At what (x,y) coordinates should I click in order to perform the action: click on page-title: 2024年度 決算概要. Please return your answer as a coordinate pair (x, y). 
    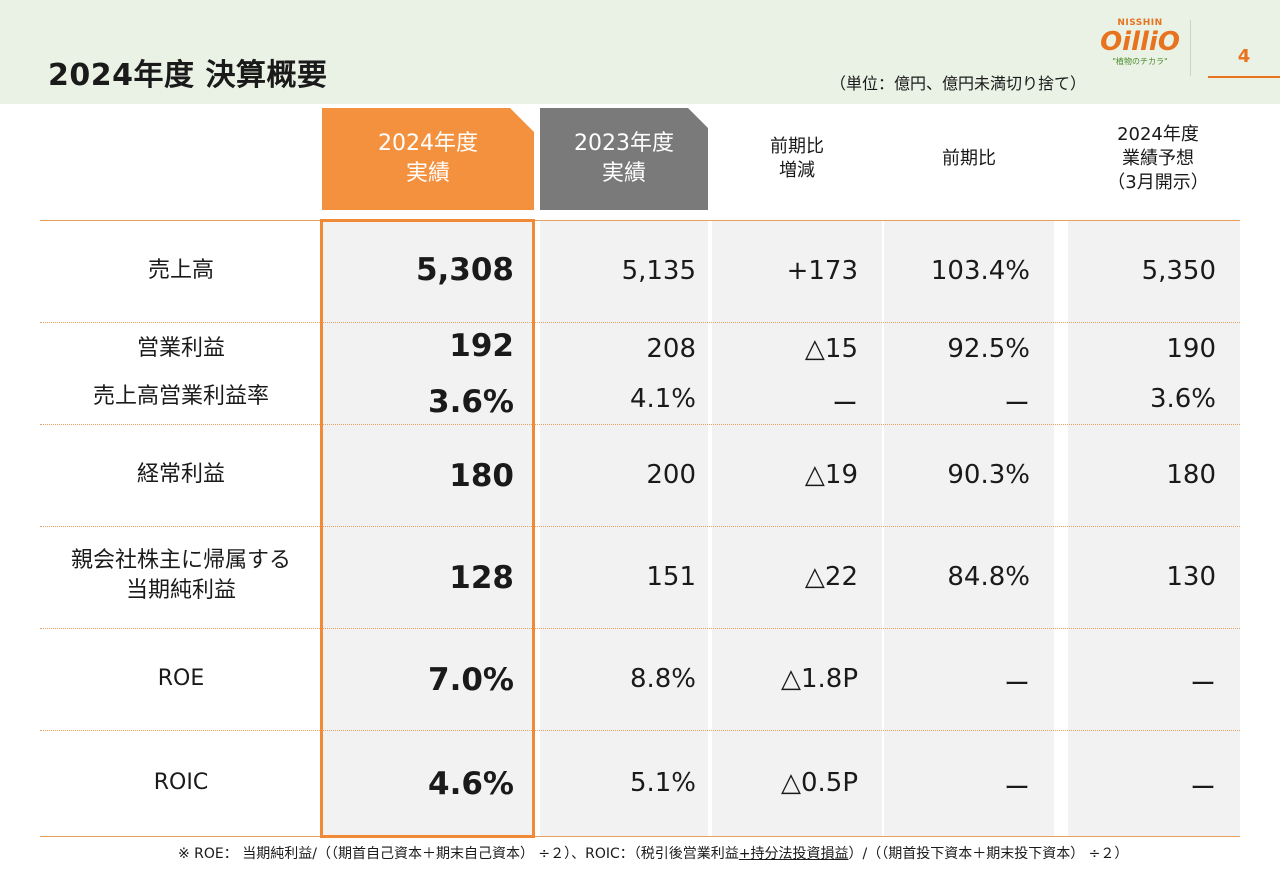
    Looking at the image, I should click on (188, 75).